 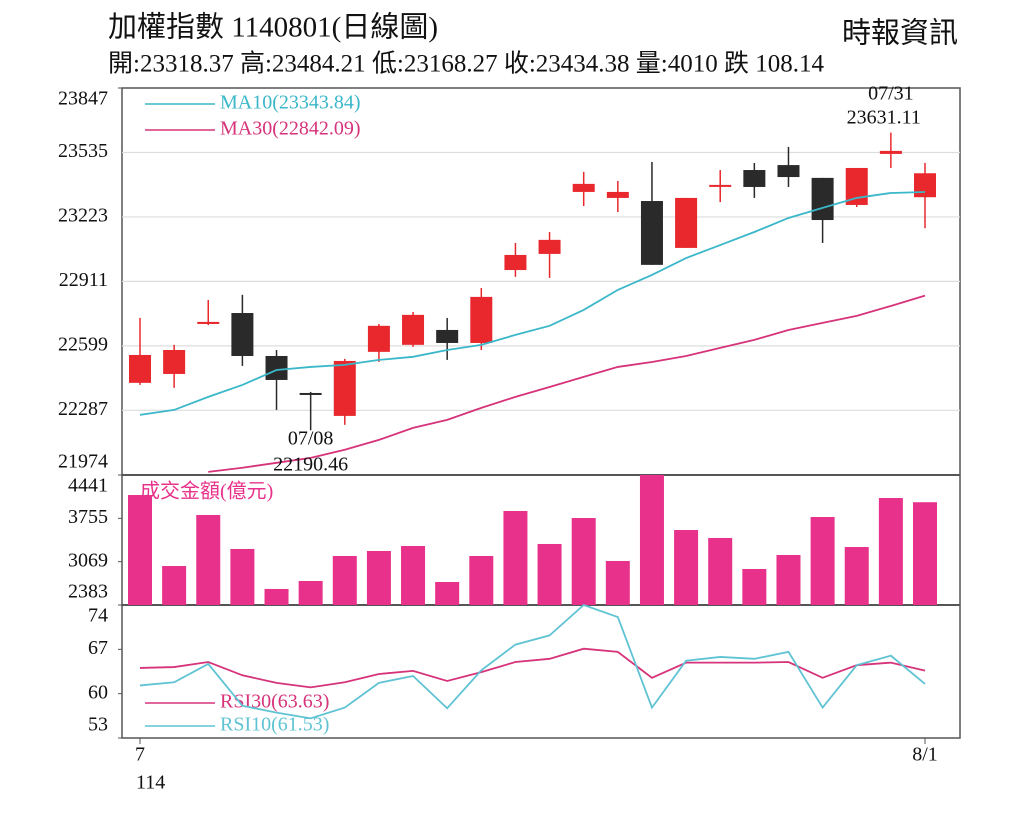 What do you see at coordinates (290, 103) in the screenshot?
I see `legend-label: MA10(23343.84)` at bounding box center [290, 103].